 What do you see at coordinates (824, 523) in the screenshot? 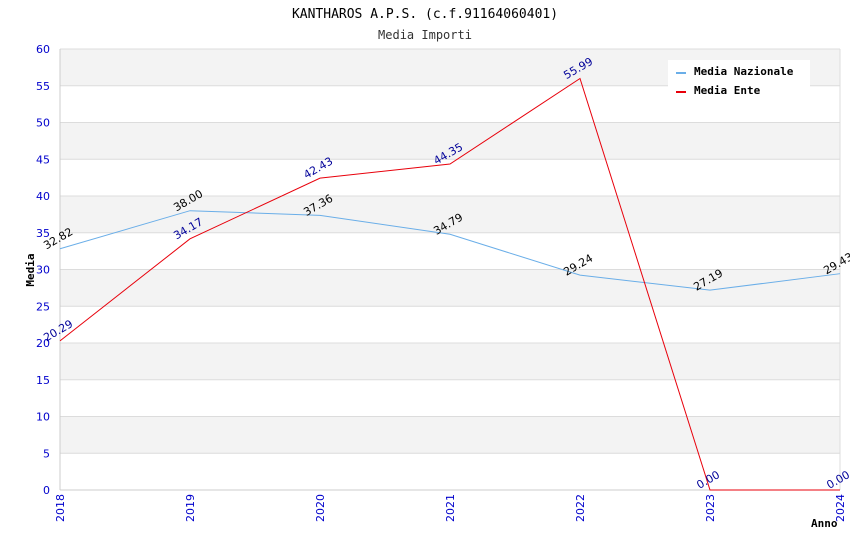
I see `x-axis-title: Anno` at bounding box center [824, 523].